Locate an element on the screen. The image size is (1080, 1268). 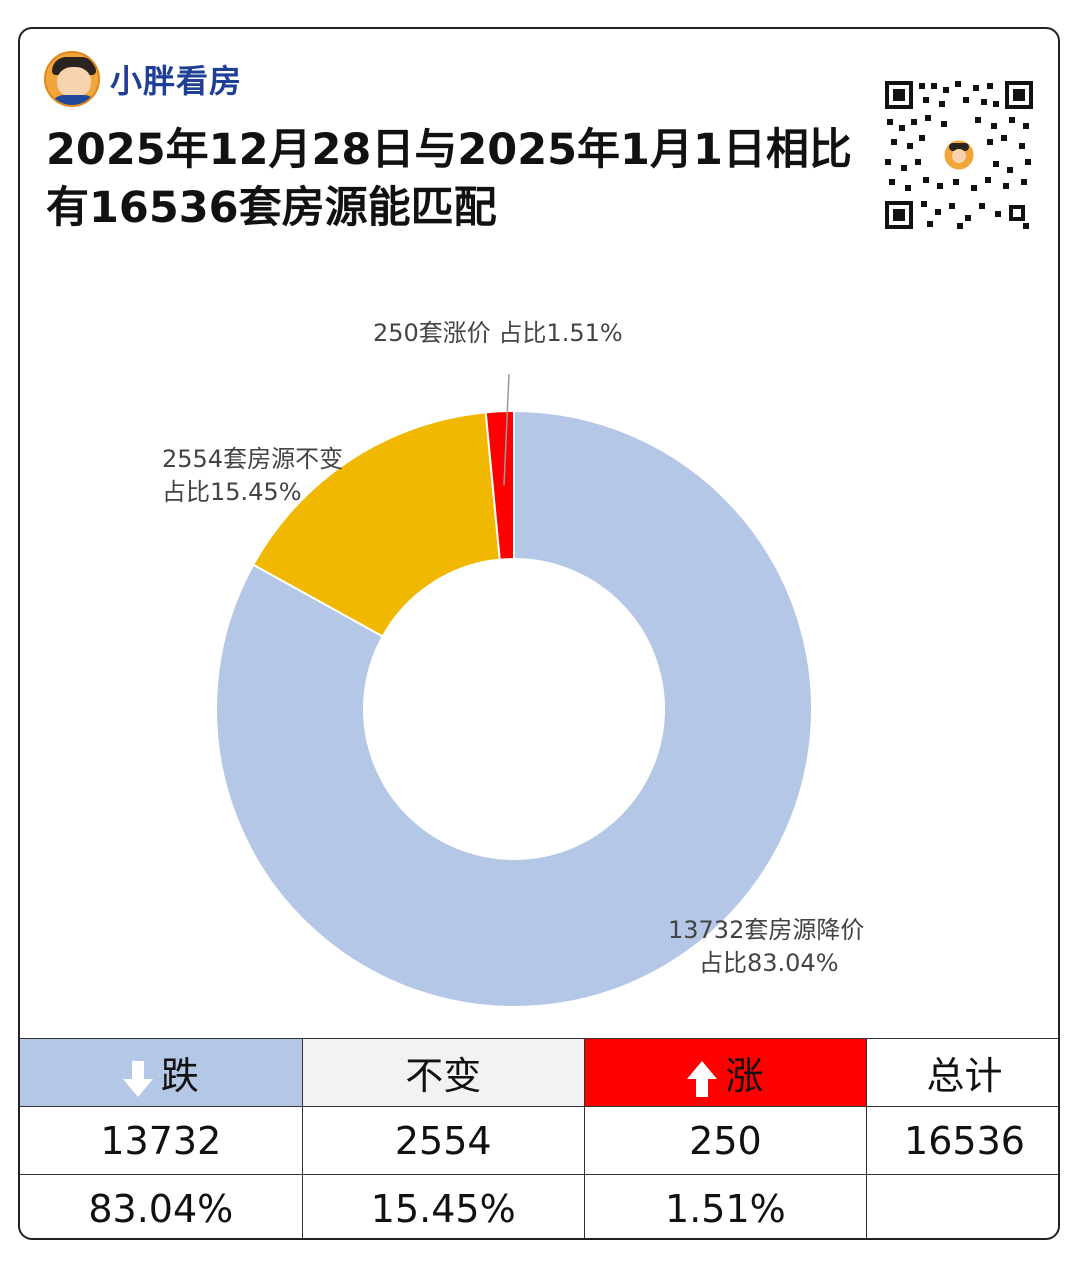
label-down-line1: 13732套房源降价 is located at coordinates (766, 930).